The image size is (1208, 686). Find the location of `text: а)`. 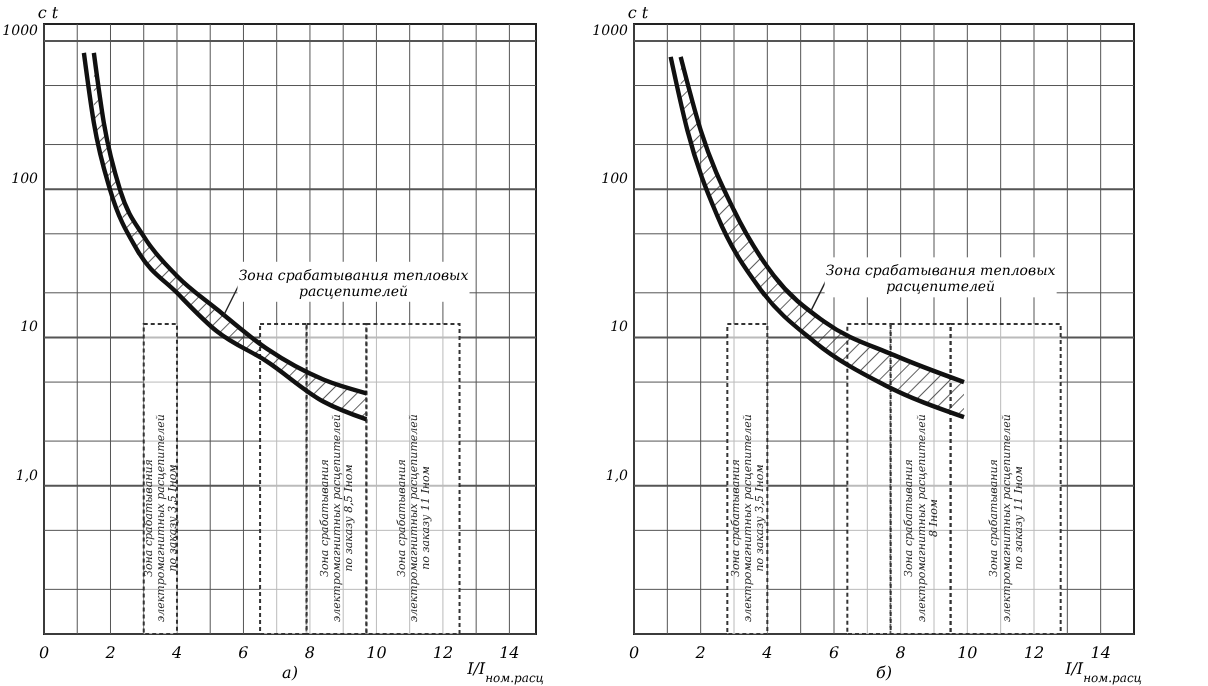

text: а) is located at coordinates (290, 673).